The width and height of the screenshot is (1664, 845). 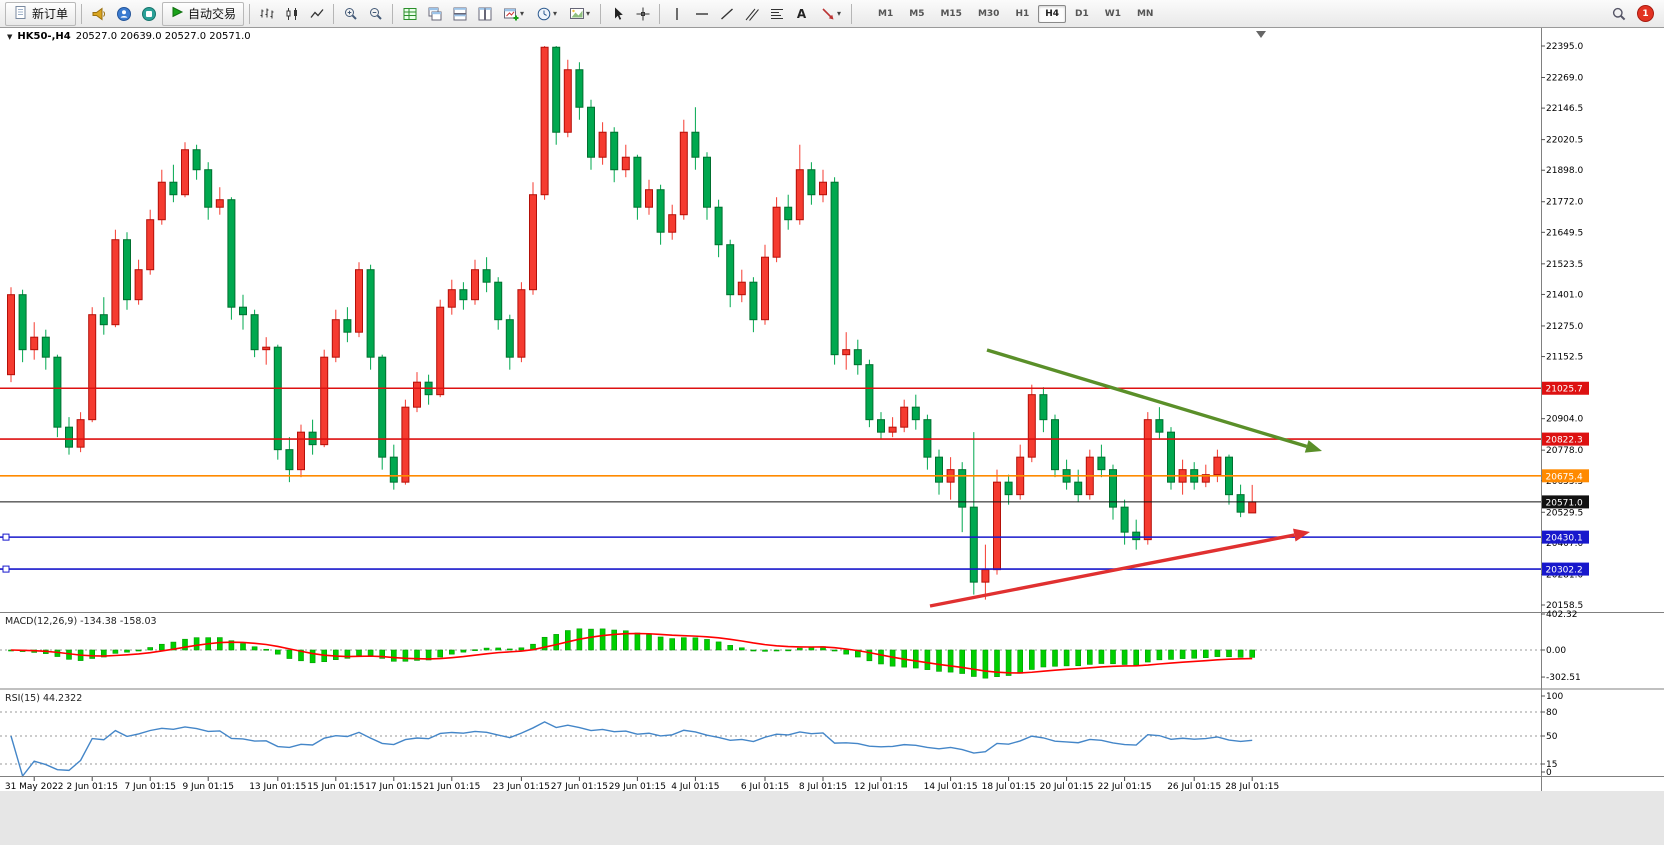 What do you see at coordinates (1301, 535) in the screenshot?
I see `ascending-trend-arrow-head` at bounding box center [1301, 535].